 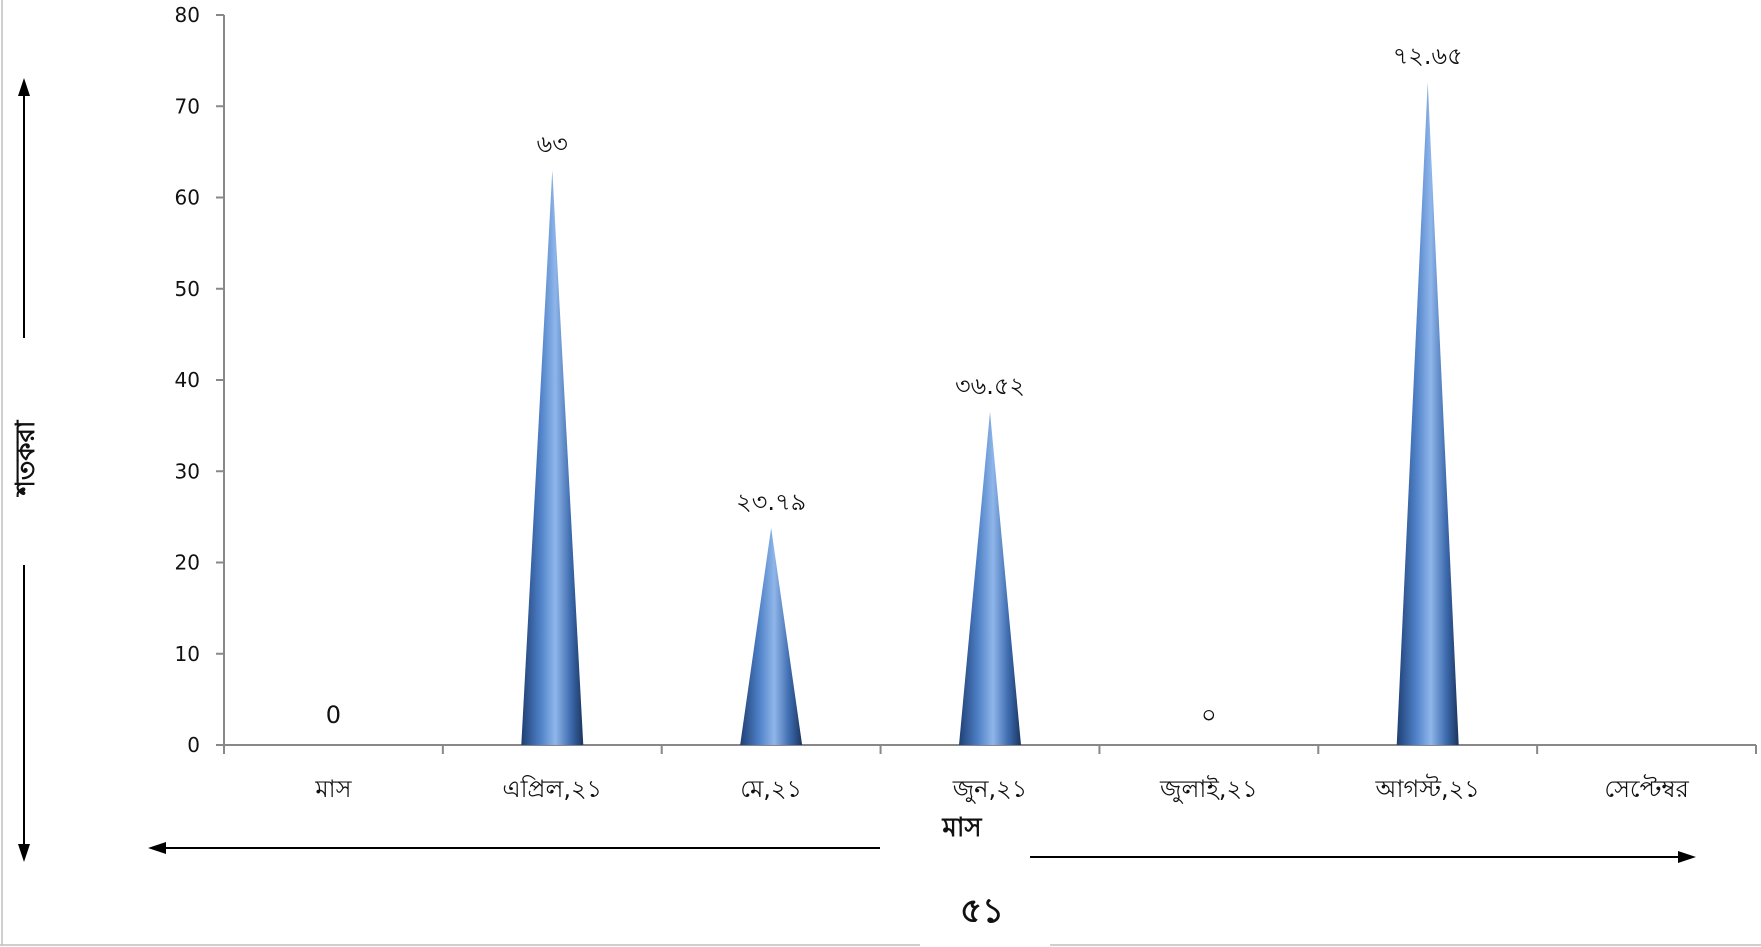 What do you see at coordinates (24, 87) in the screenshot?
I see `y-arrow-up-head` at bounding box center [24, 87].